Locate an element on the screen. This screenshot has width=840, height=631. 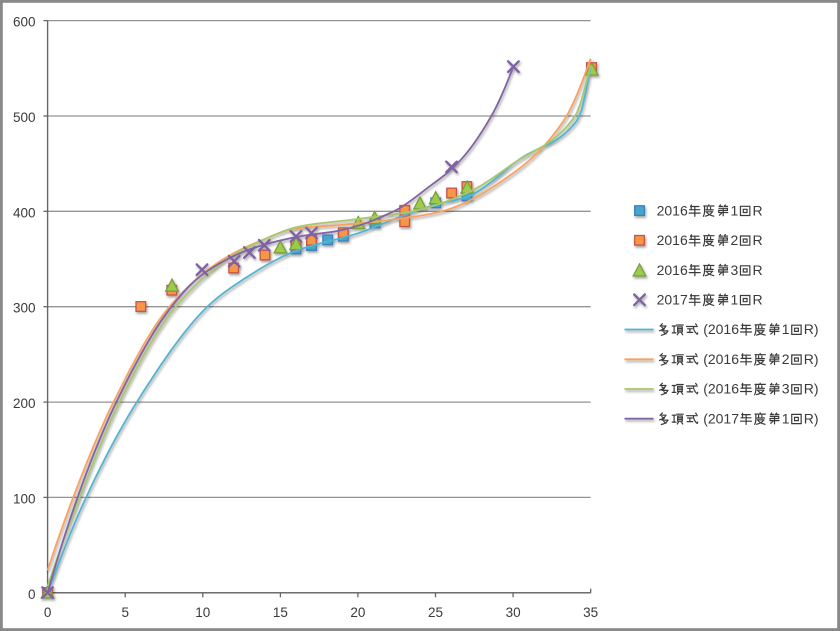
svg-text: 5 is located at coordinates (125, 612).